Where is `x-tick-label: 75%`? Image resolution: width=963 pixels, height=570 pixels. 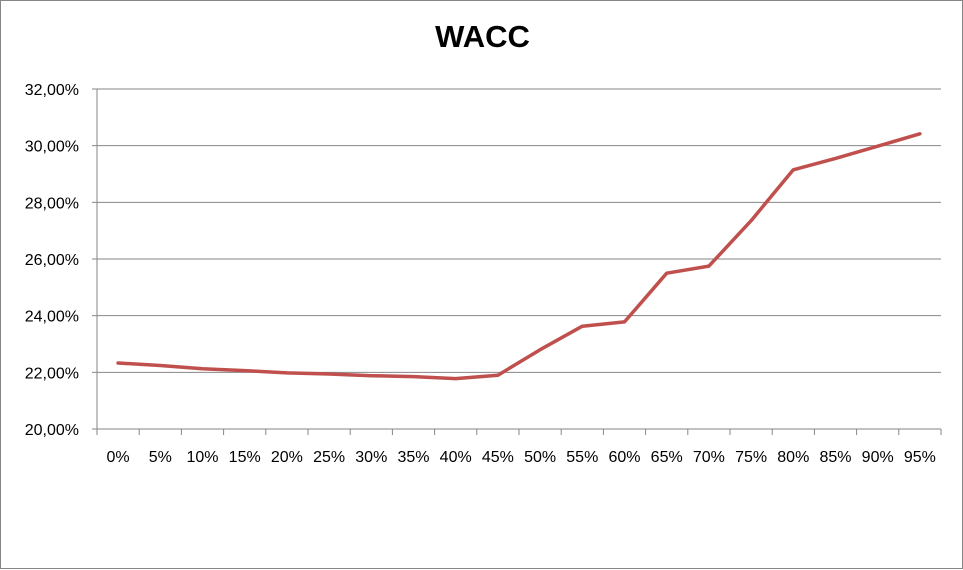
x-tick-label: 75% is located at coordinates (751, 457).